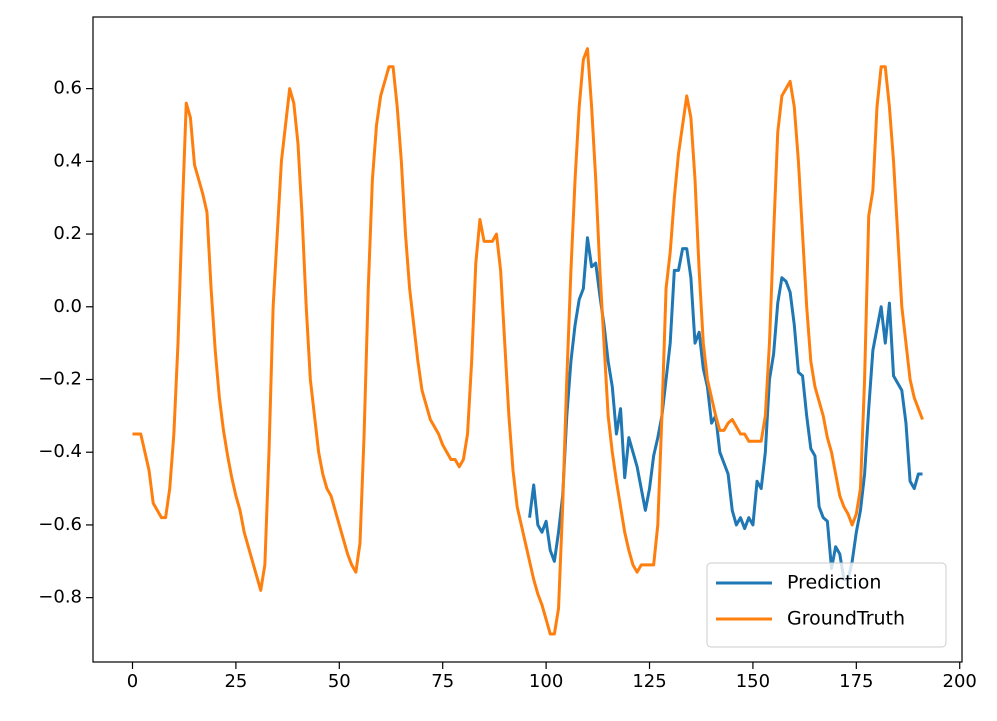  What do you see at coordinates (60, 524) in the screenshot?
I see `y-tick-label: −0.6` at bounding box center [60, 524].